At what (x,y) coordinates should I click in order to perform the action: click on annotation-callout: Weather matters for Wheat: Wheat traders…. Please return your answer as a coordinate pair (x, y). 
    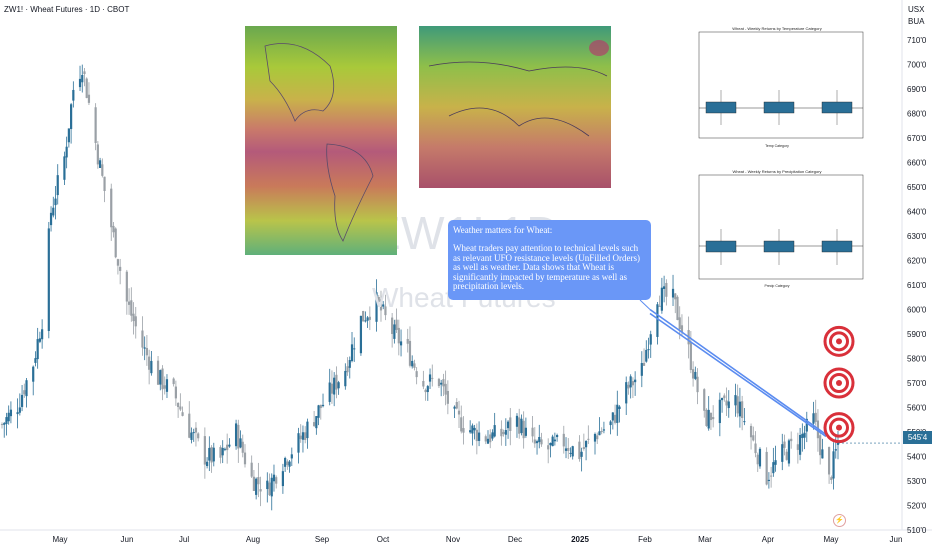
    Looking at the image, I should click on (549, 260).